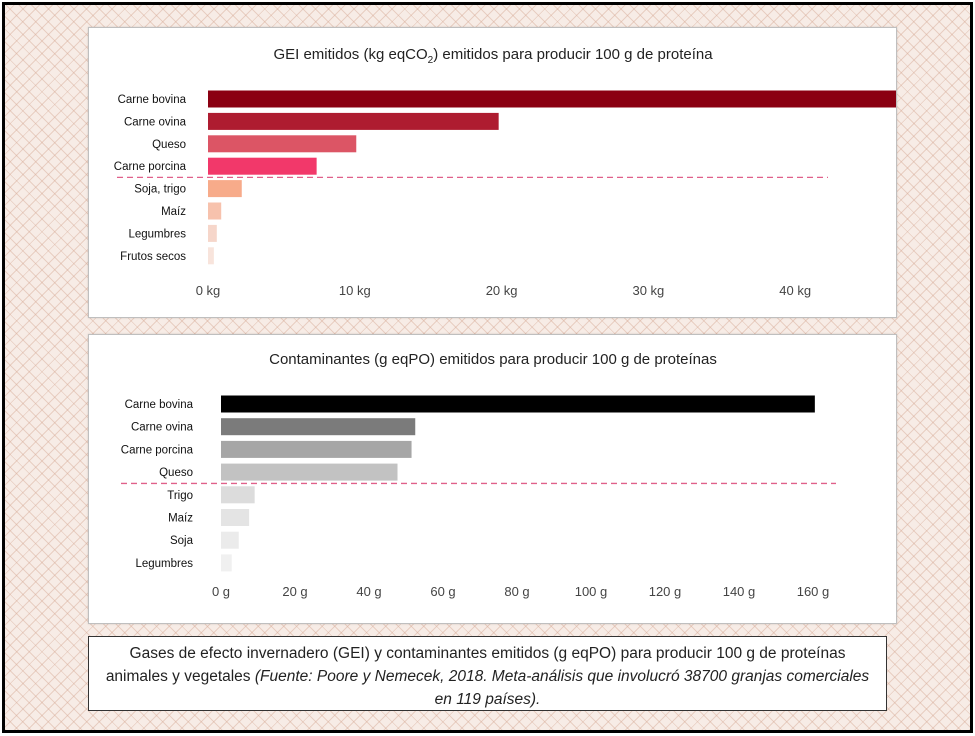 The height and width of the screenshot is (736, 975). Describe the element at coordinates (502, 290) in the screenshot. I see `axis-tick-label: 20 kg` at that location.